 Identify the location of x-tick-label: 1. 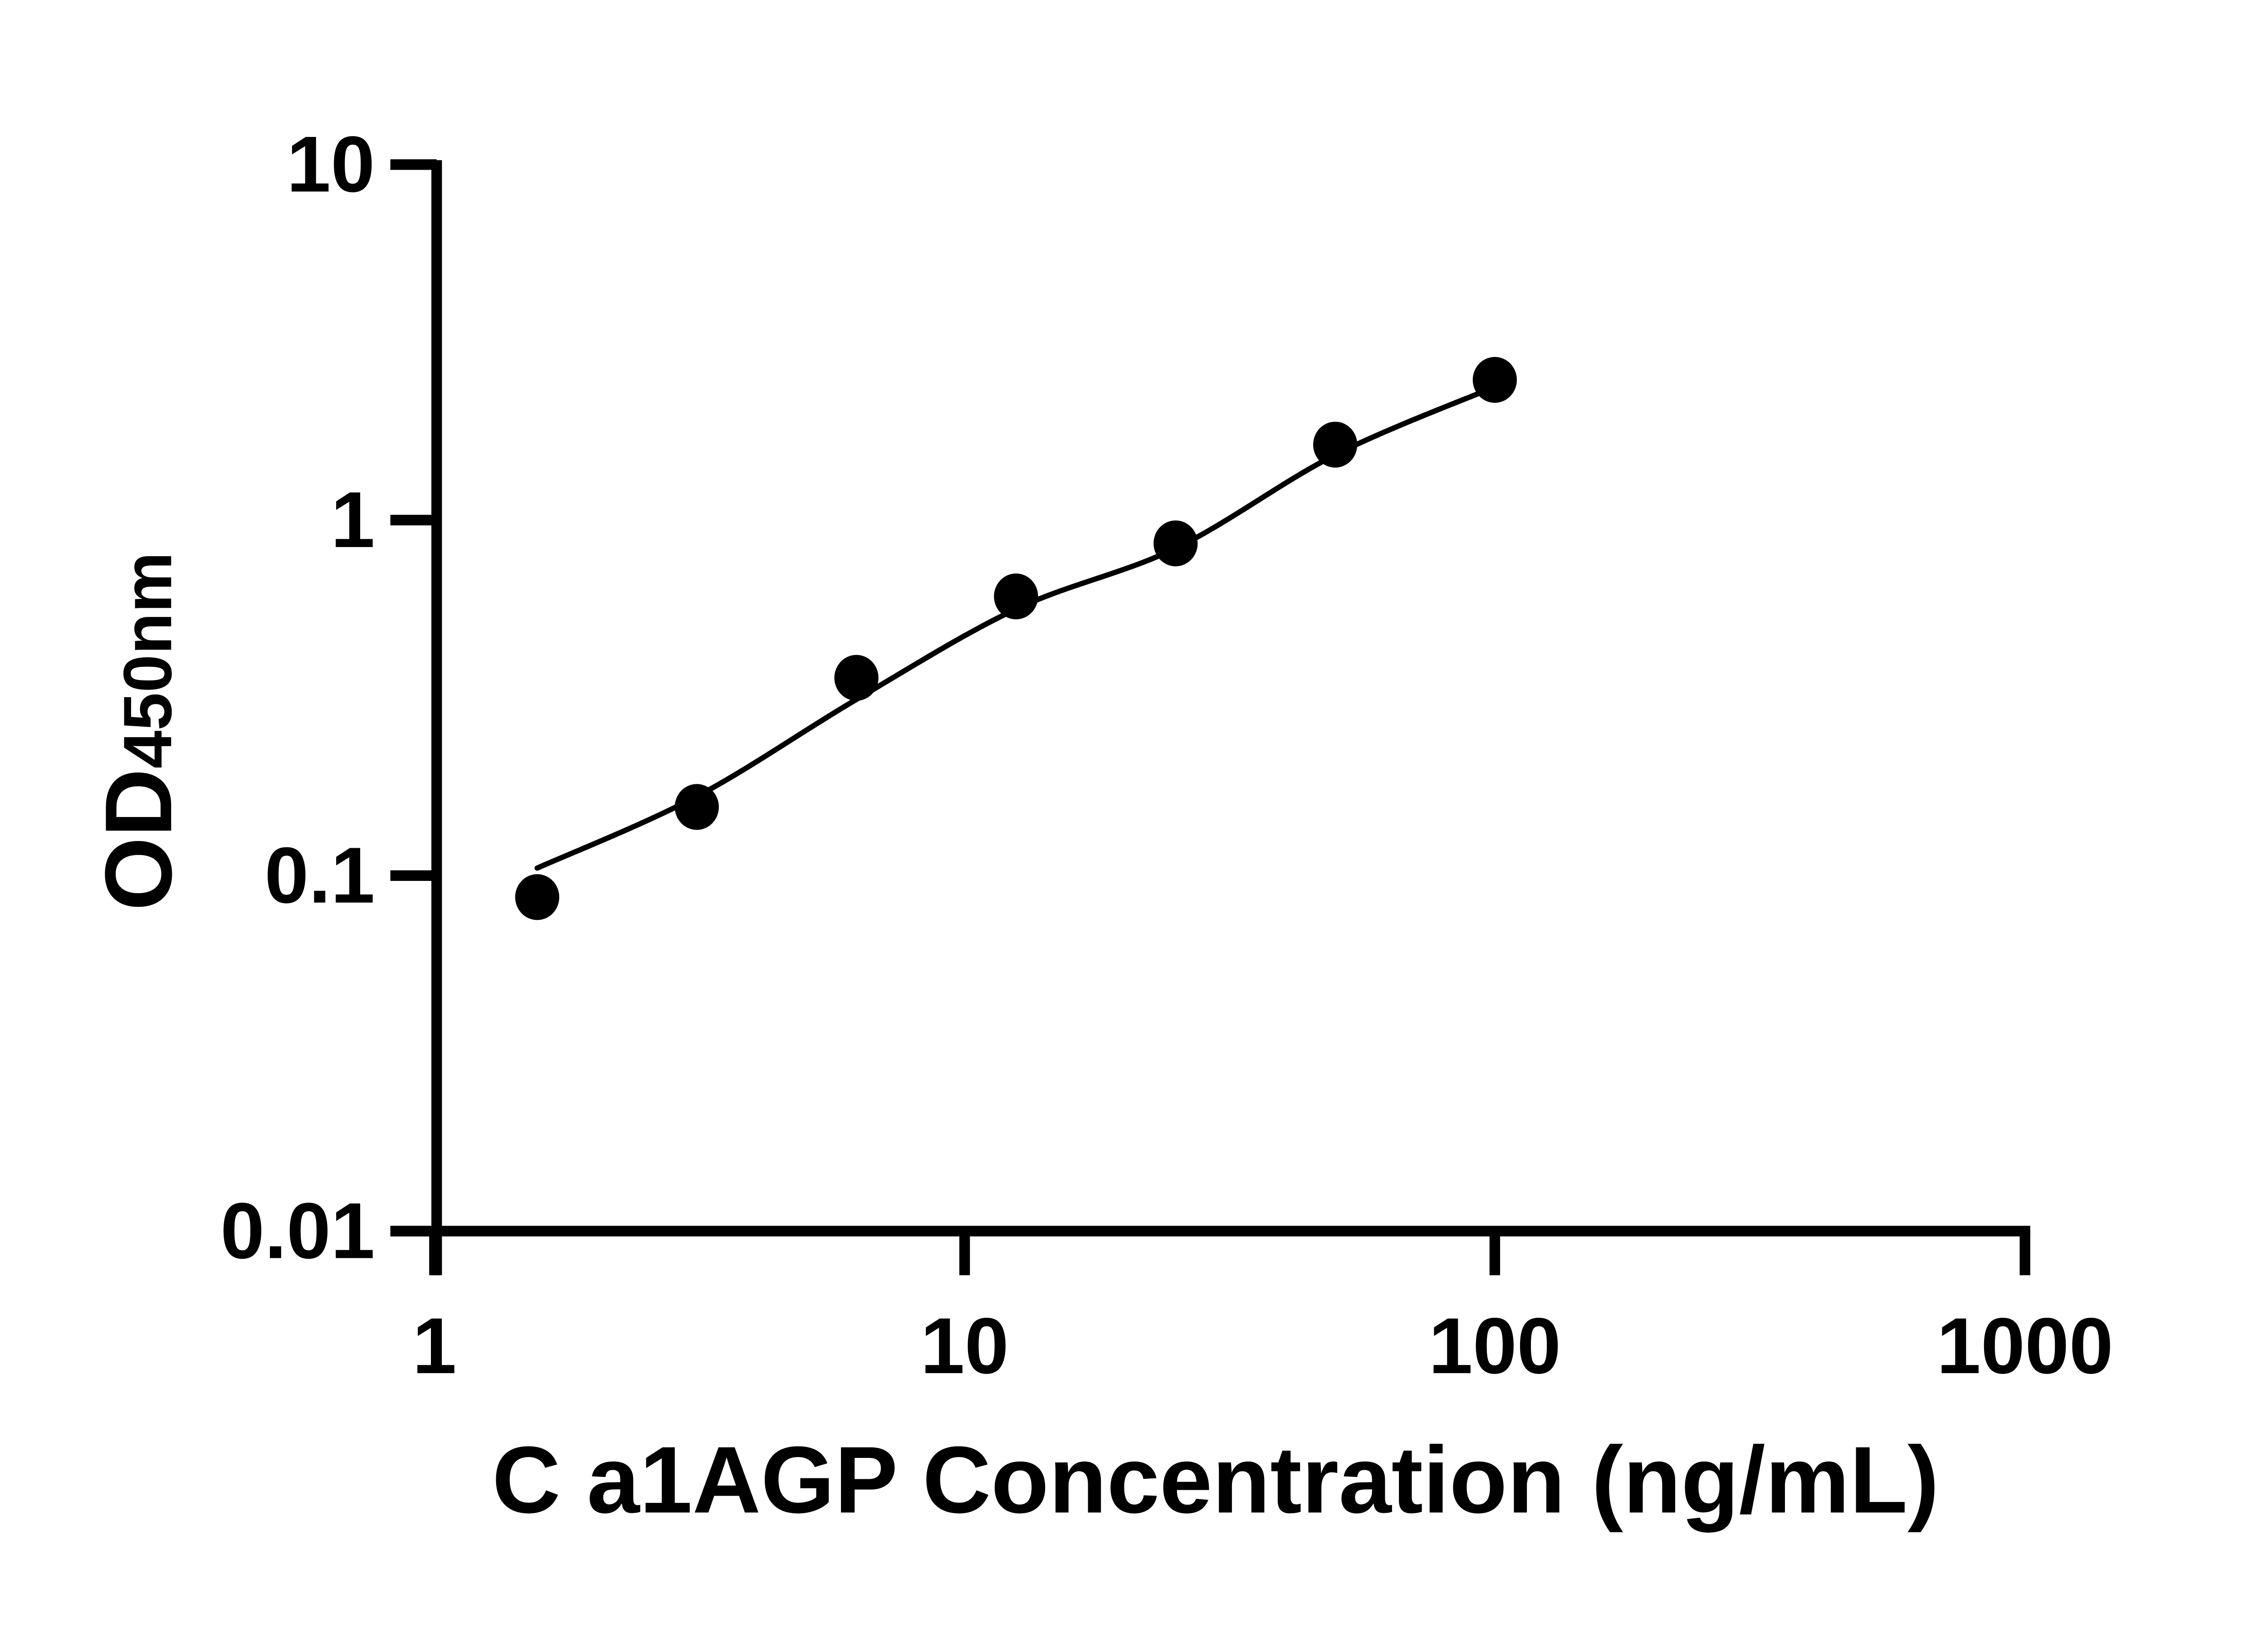
(434, 1346).